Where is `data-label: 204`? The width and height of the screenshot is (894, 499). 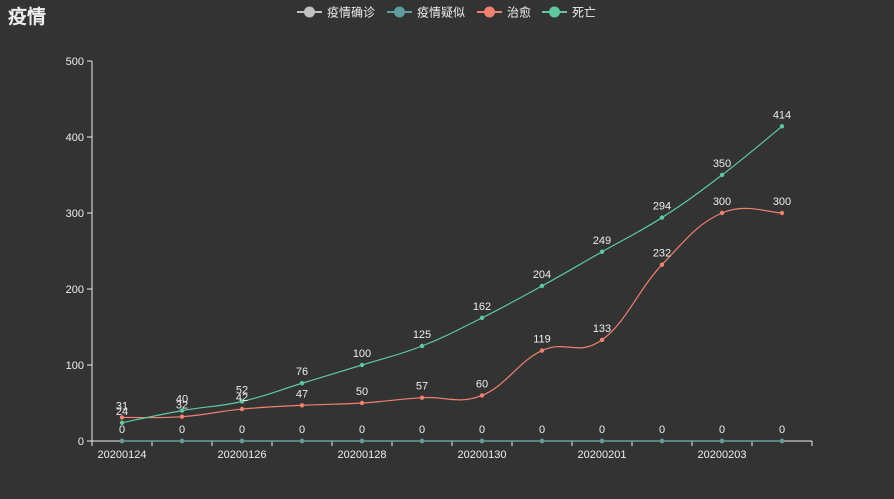 data-label: 204 is located at coordinates (542, 275).